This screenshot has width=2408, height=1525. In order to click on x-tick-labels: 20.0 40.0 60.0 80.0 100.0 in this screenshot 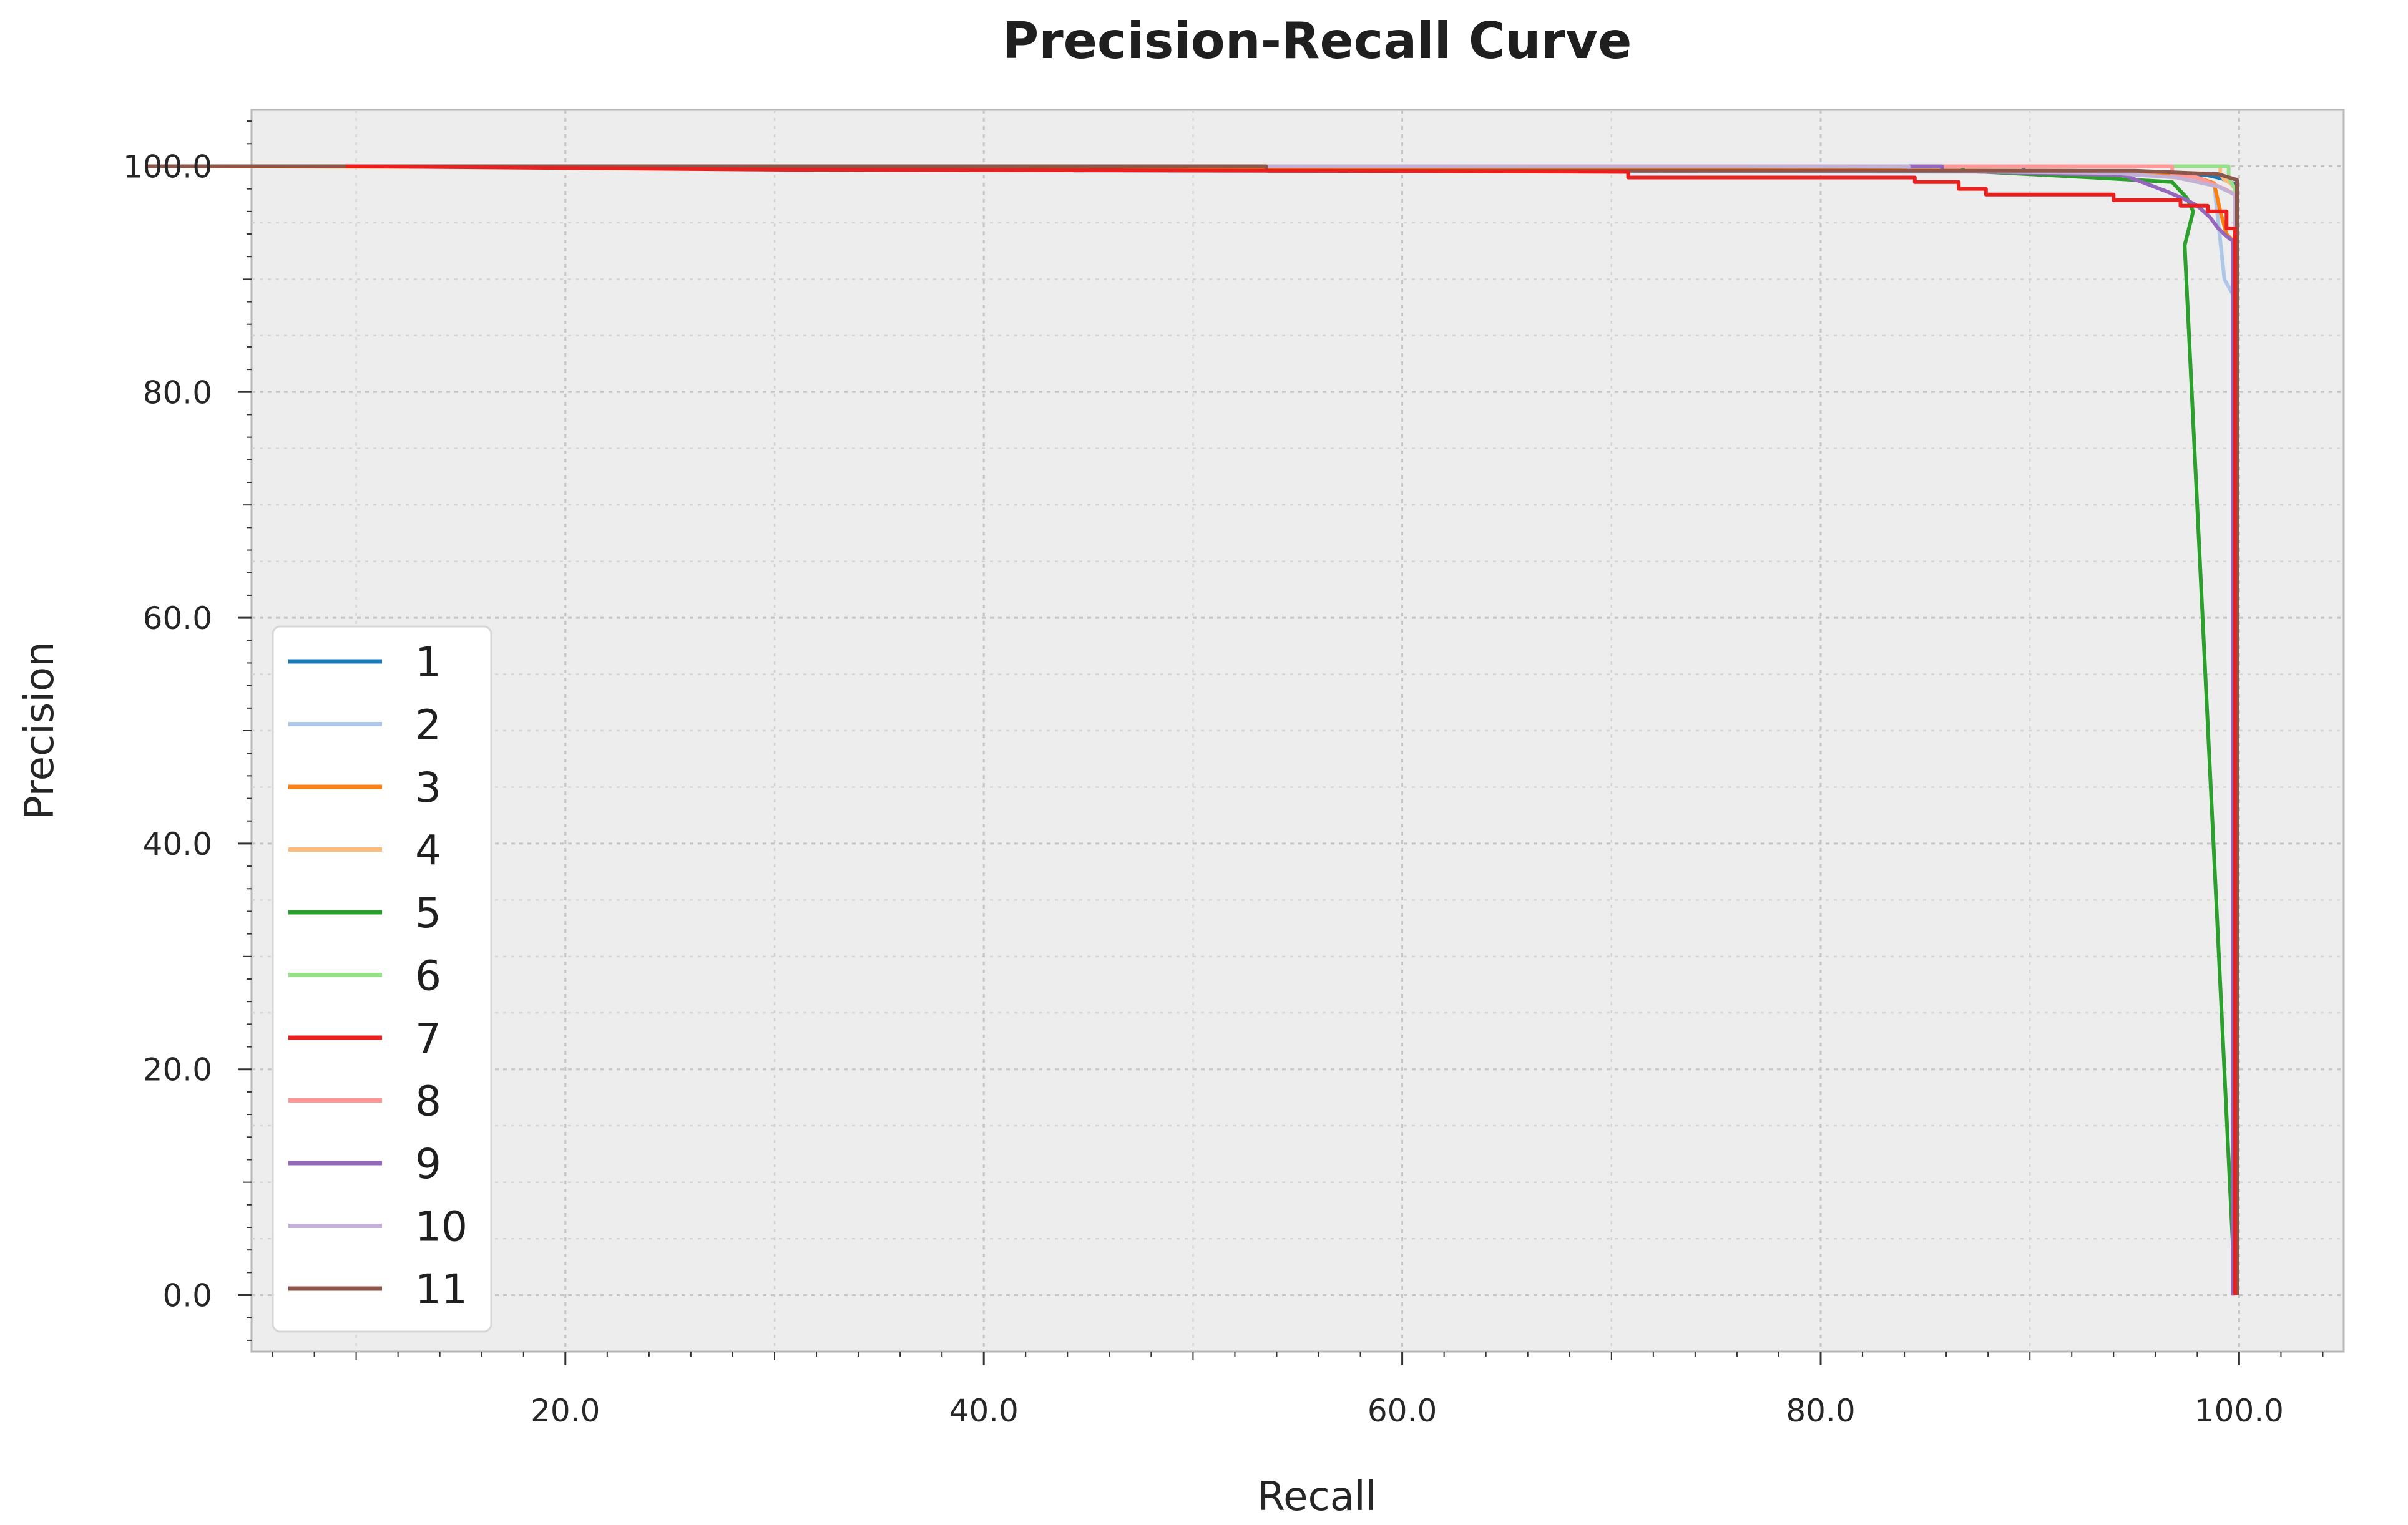, I will do `click(1408, 1411)`.